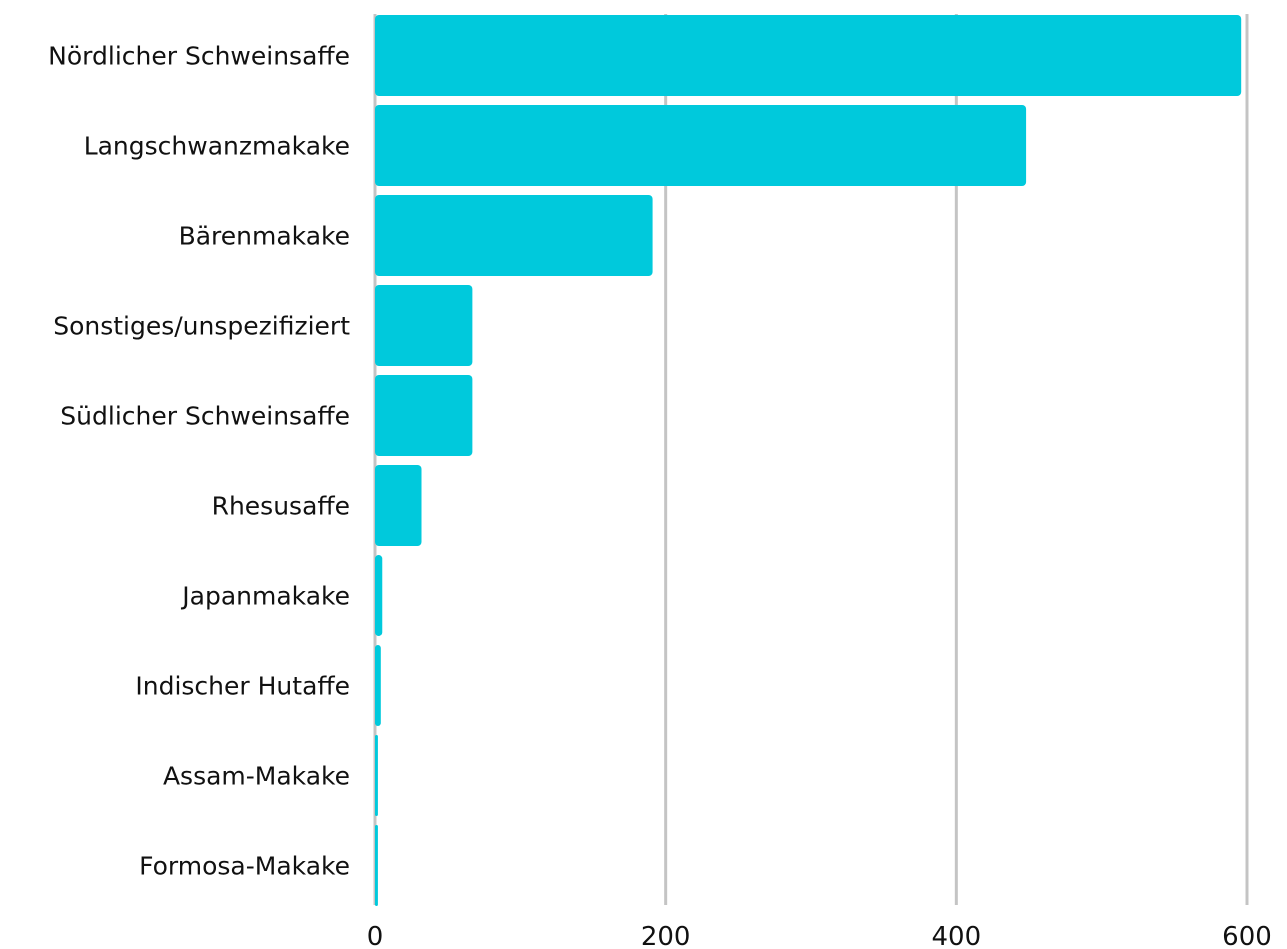 The height and width of the screenshot is (949, 1287). Describe the element at coordinates (957, 935) in the screenshot. I see `x-tick-label: 400` at that location.